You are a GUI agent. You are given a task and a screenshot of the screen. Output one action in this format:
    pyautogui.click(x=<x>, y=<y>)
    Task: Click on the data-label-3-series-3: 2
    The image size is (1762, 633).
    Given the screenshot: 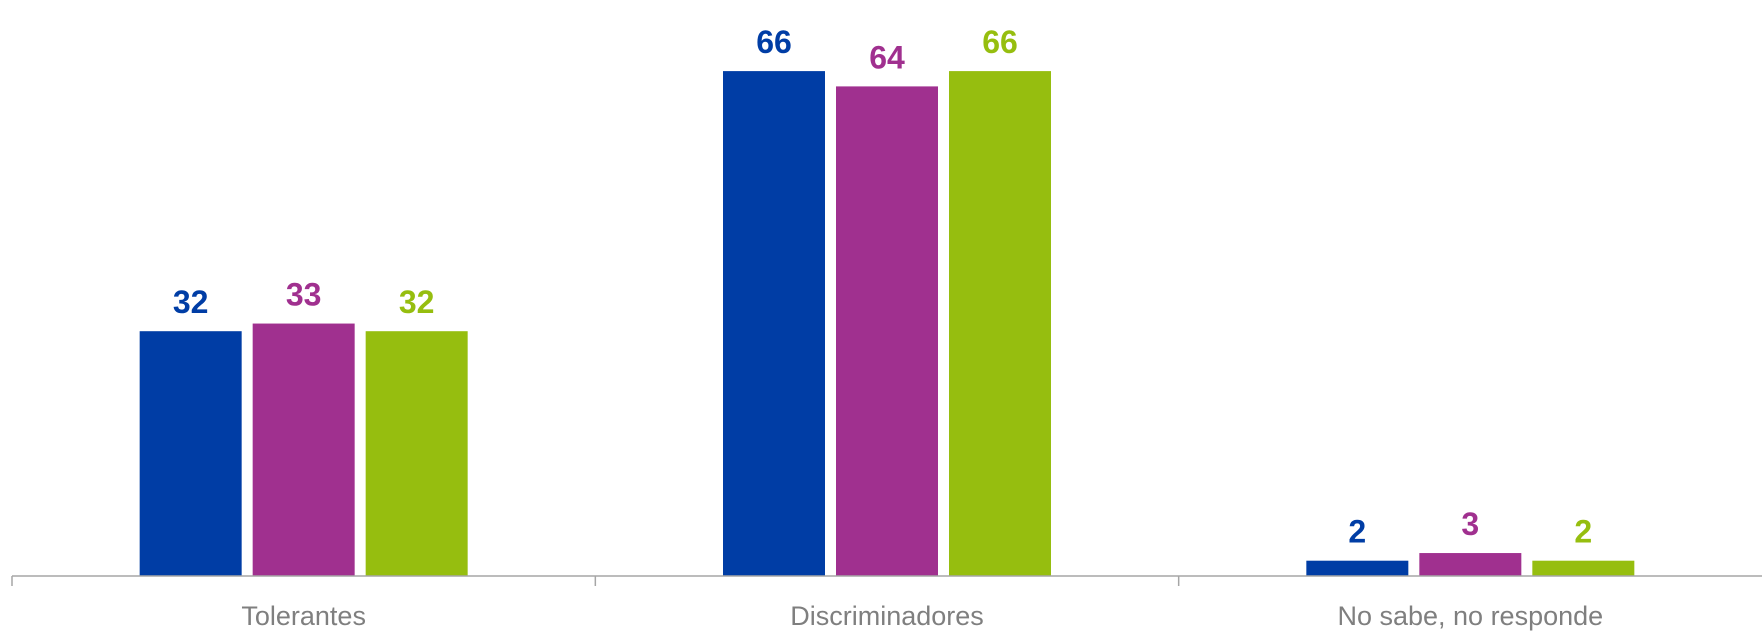 What is the action you would take?
    pyautogui.click(x=1583, y=532)
    